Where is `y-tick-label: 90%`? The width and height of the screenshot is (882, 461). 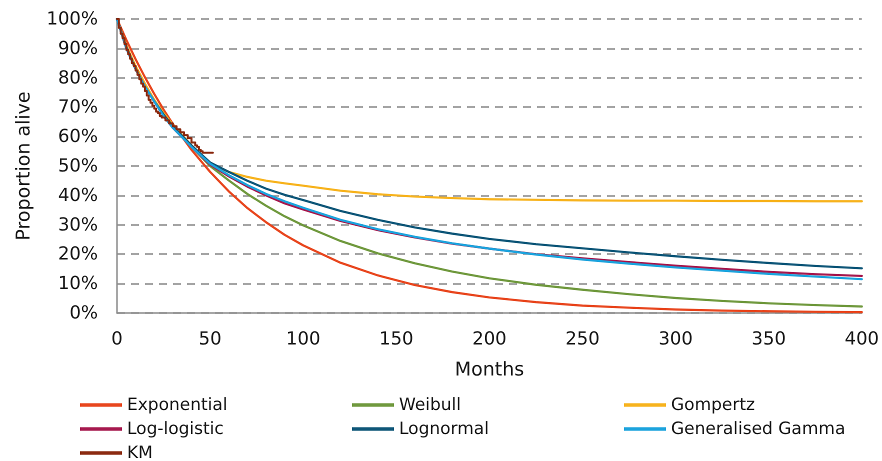 y-tick-label: 90% is located at coordinates (78, 48).